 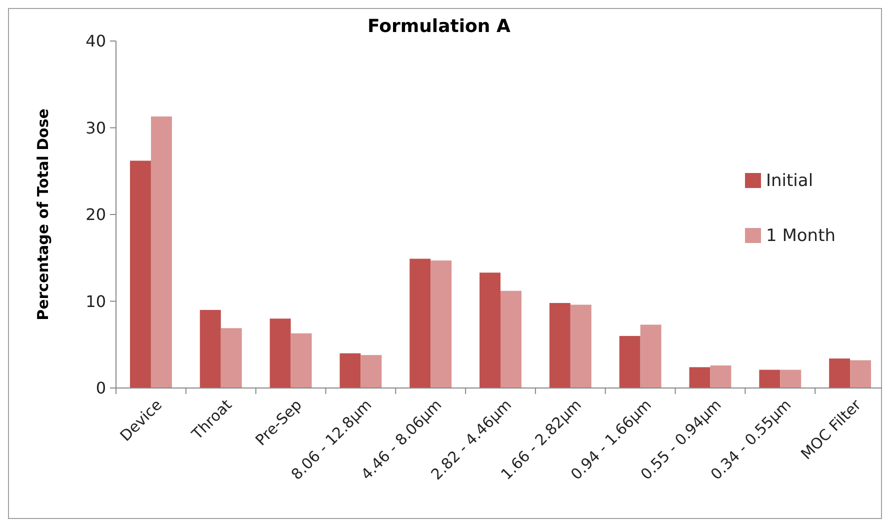 I want to click on y-tick-label: 30, so click(x=96, y=128).